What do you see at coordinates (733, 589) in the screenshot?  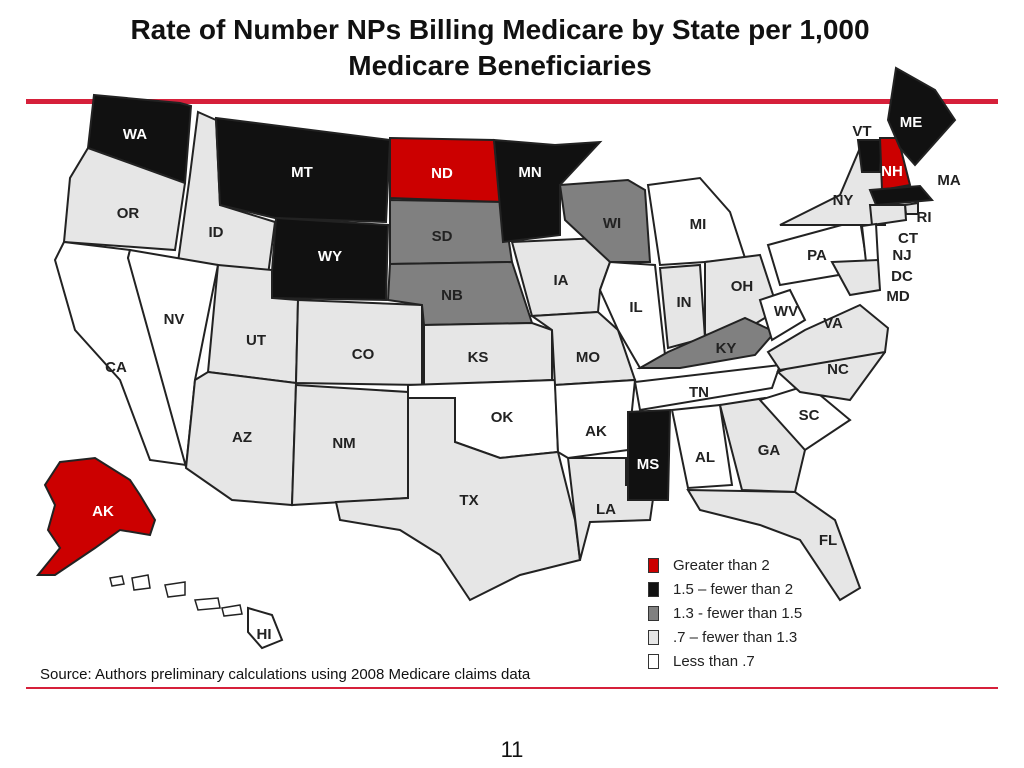 I see `legend-label: 1.5 – fewer than 2` at bounding box center [733, 589].